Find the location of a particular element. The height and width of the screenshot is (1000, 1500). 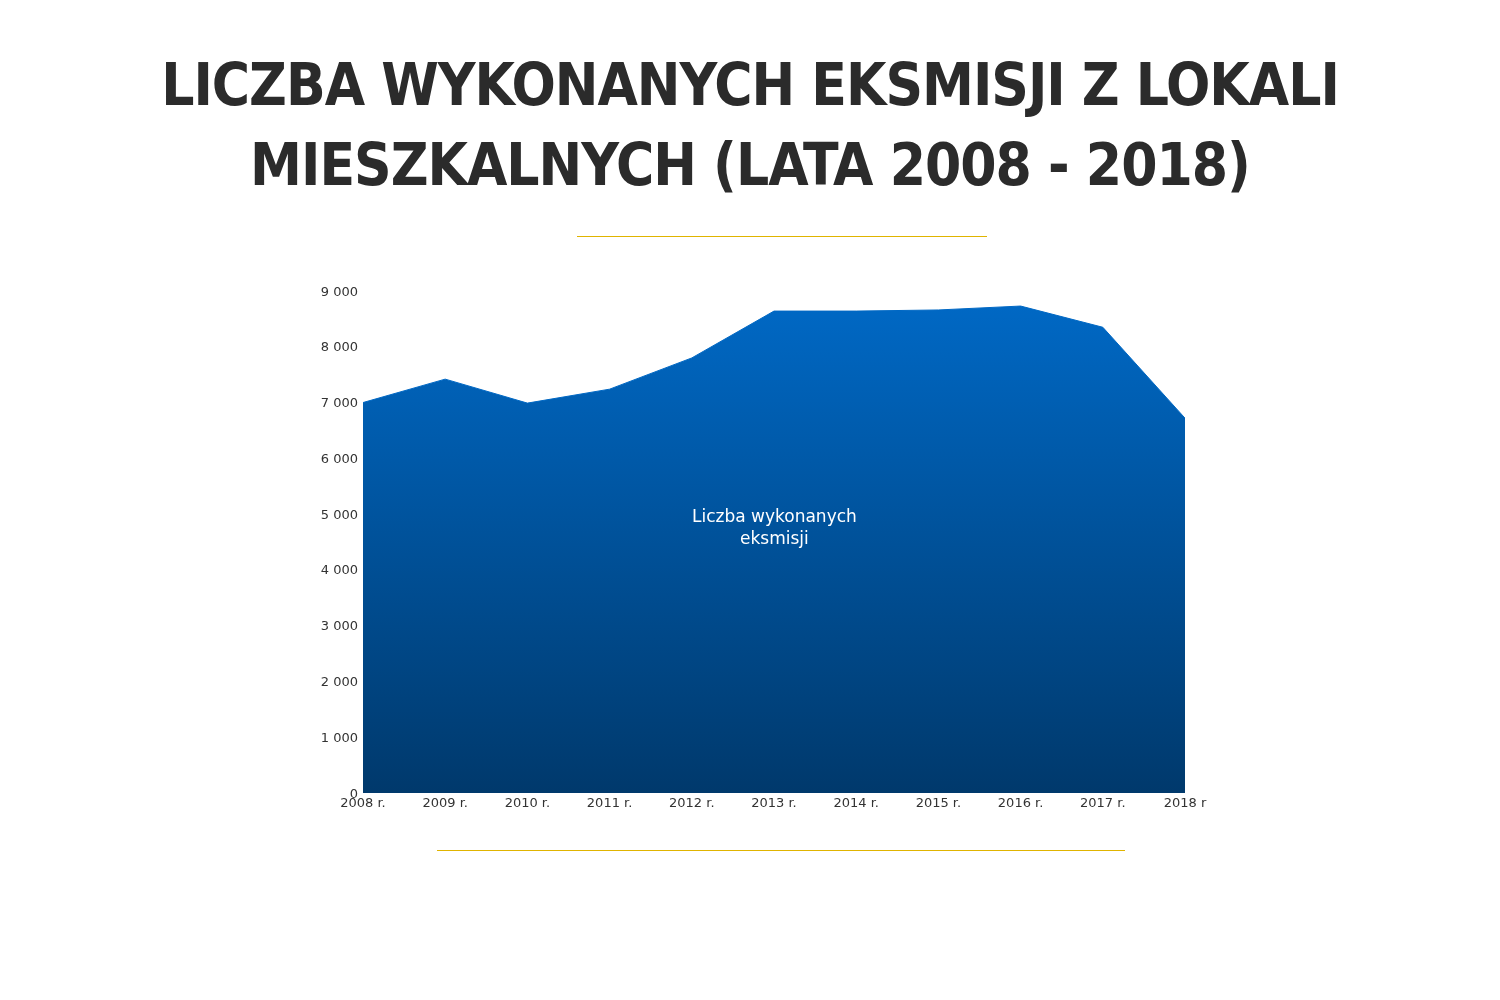

x-tick-label: 2018 r is located at coordinates (1185, 802).